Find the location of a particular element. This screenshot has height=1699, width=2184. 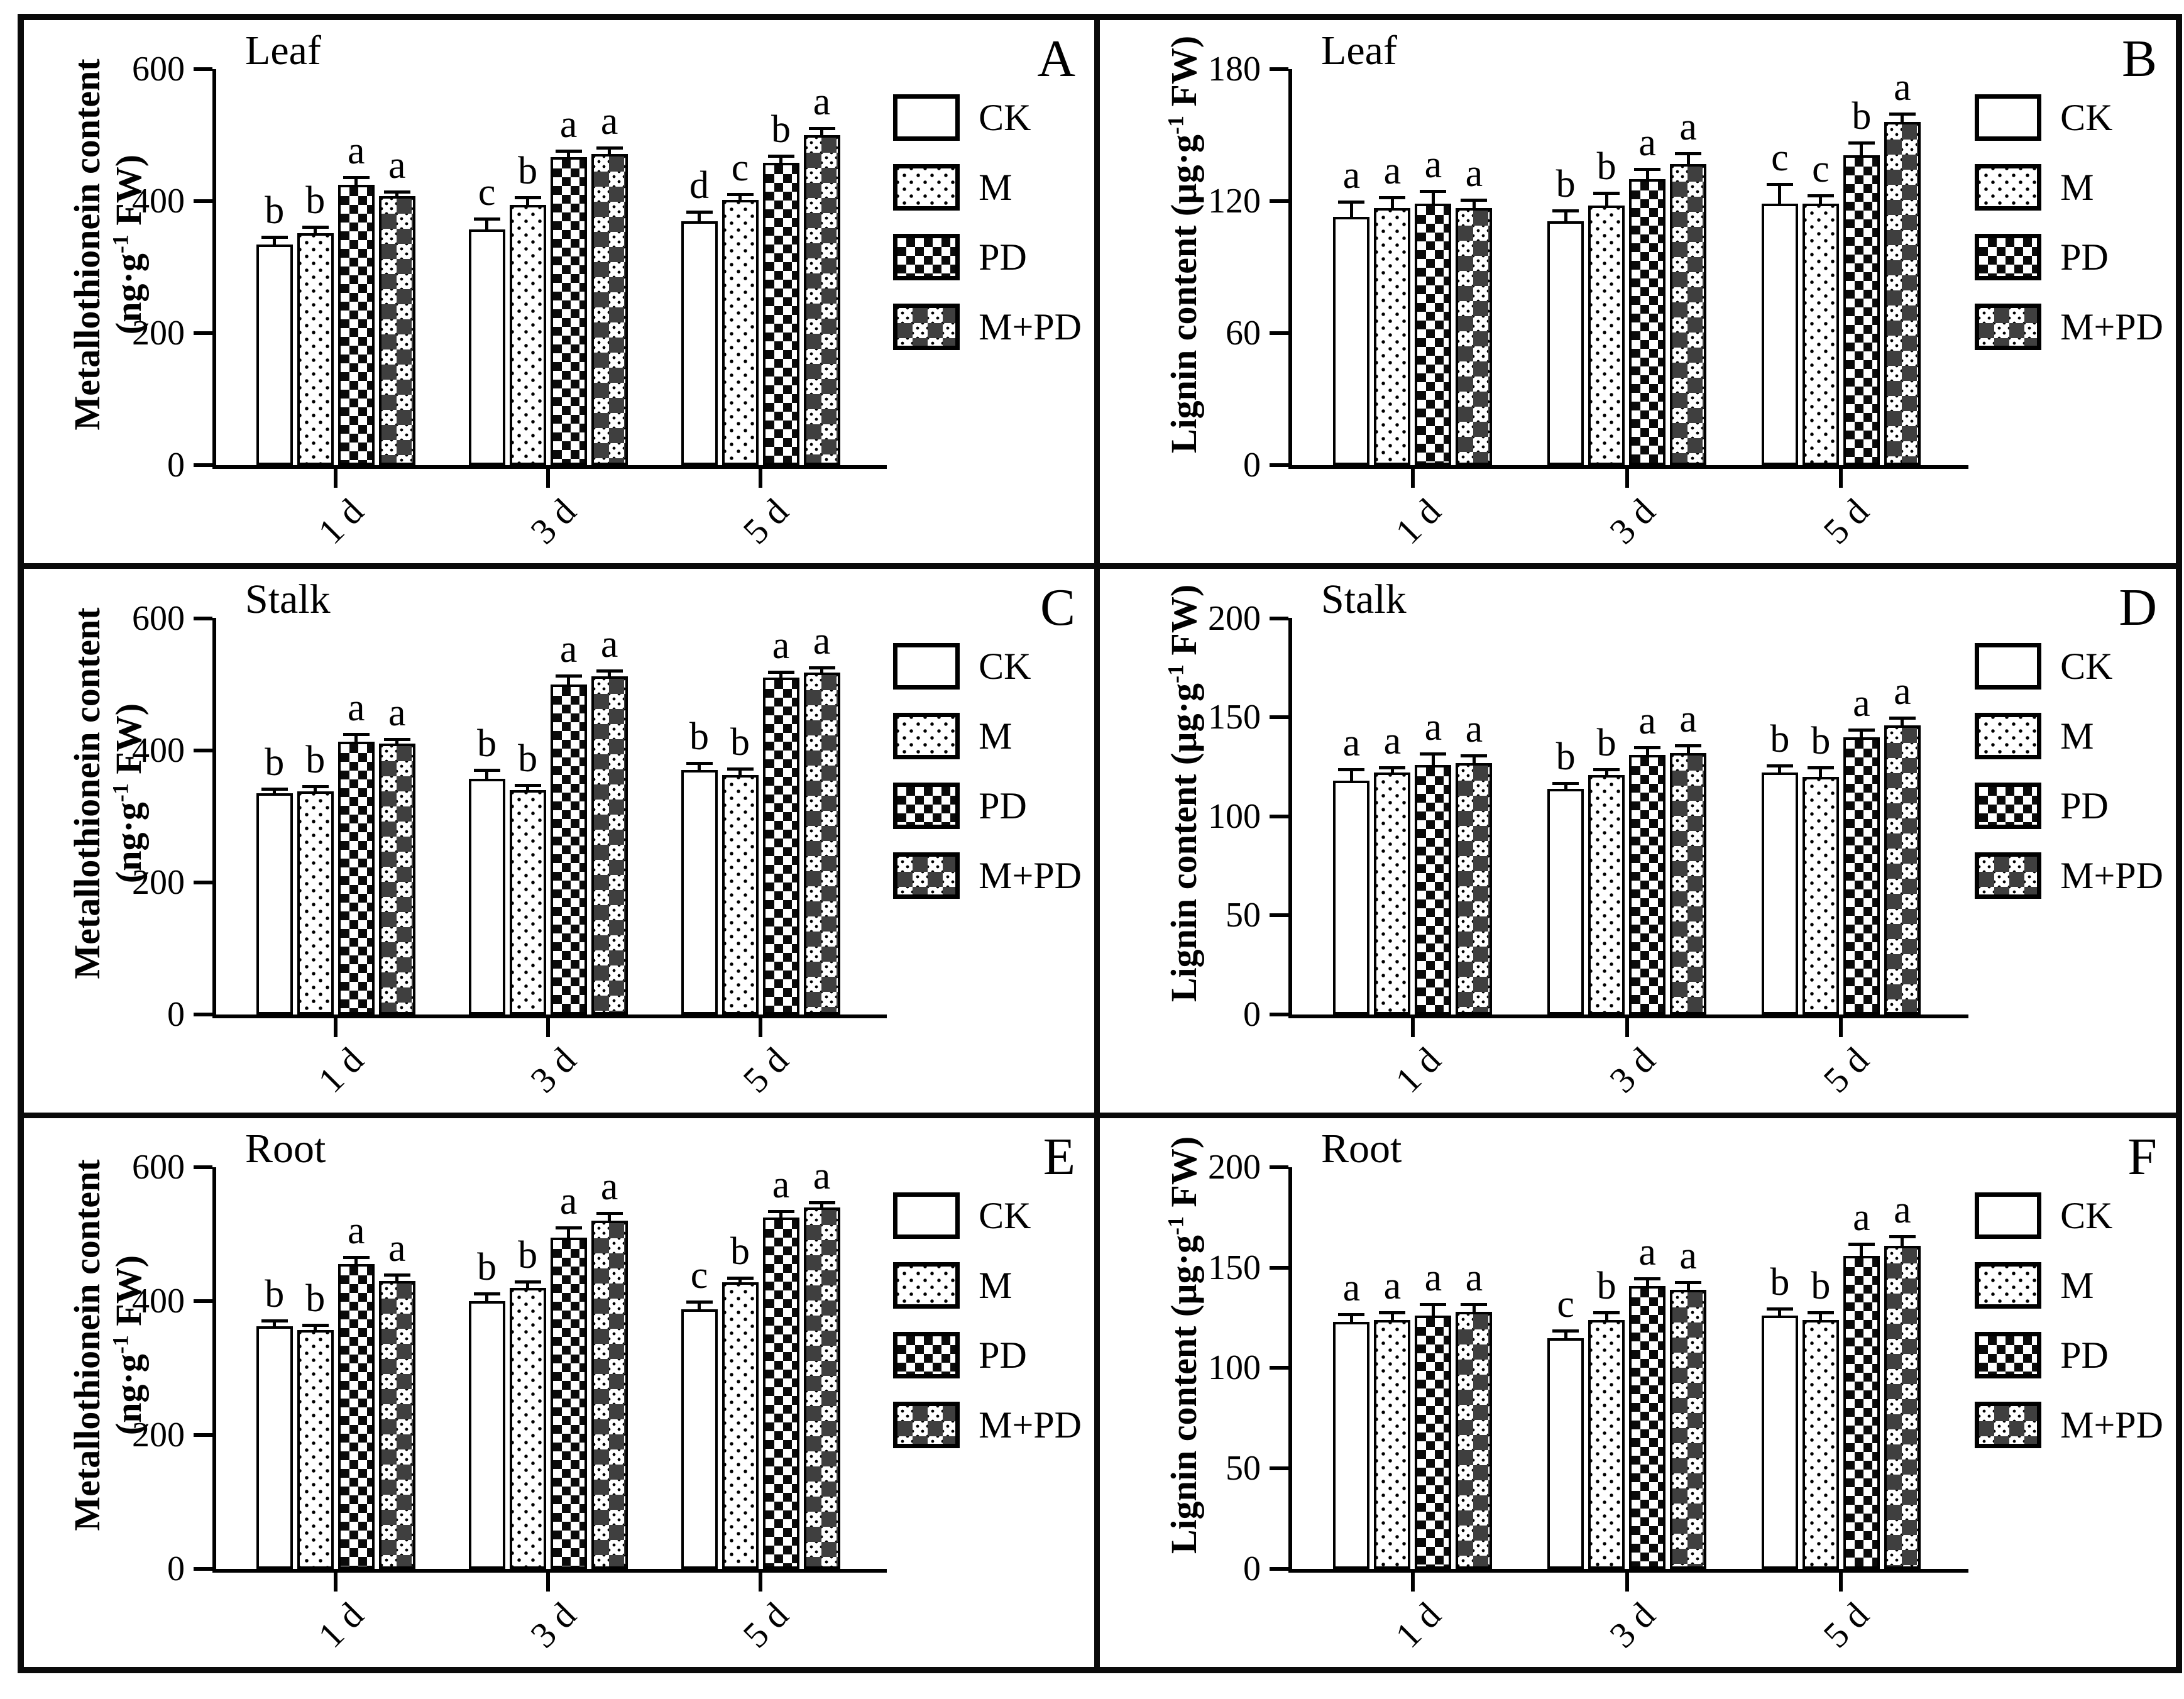

y-tick-label: 120 is located at coordinates (1234, 201).